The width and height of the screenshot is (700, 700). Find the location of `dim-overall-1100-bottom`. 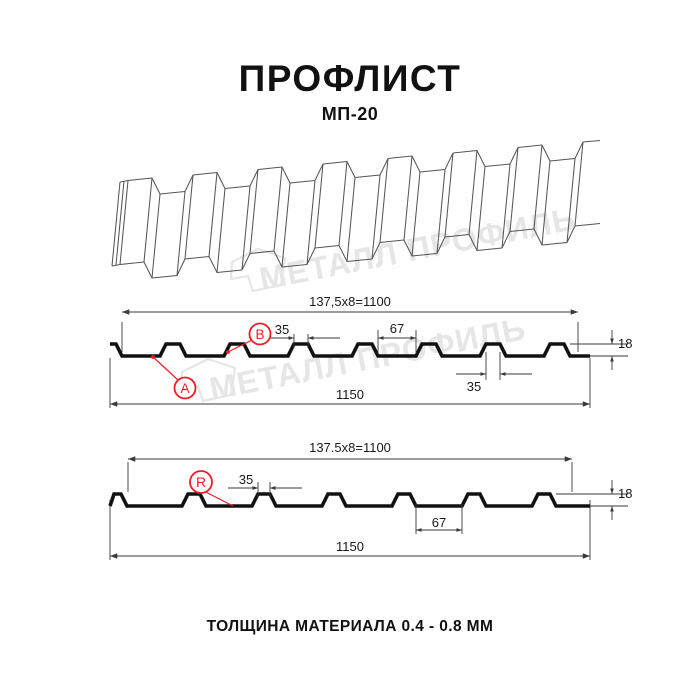

dim-overall-1100-bottom is located at coordinates (350, 474).